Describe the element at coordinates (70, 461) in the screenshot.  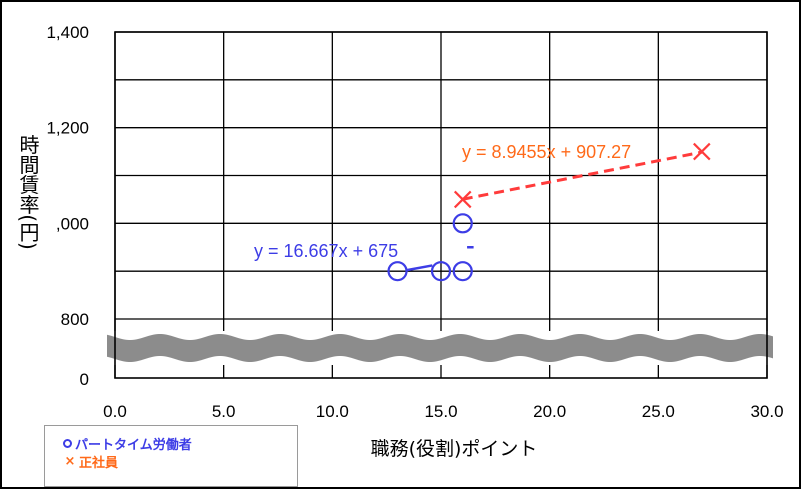
I see `x-marker-icon: ×` at that location.